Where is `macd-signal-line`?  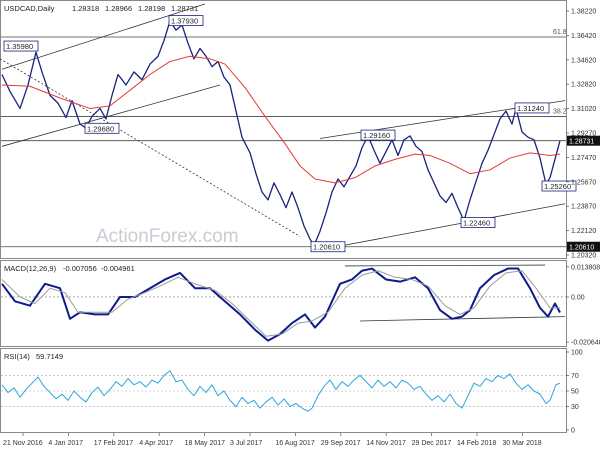
macd-signal-line is located at coordinates (280, 303).